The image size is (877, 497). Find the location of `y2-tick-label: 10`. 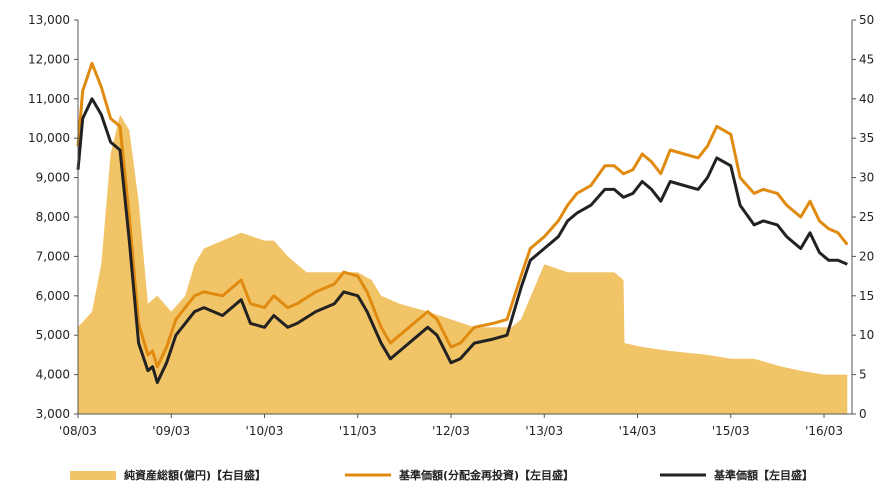

y2-tick-label: 10 is located at coordinates (866, 335).